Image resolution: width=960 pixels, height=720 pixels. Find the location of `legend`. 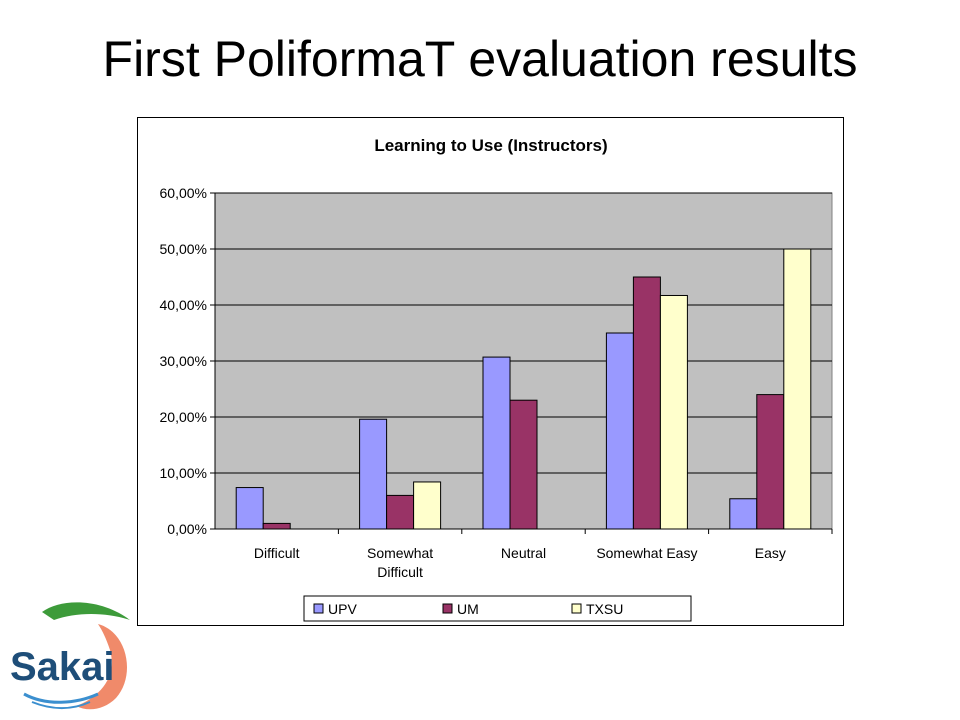

legend is located at coordinates (497, 608).